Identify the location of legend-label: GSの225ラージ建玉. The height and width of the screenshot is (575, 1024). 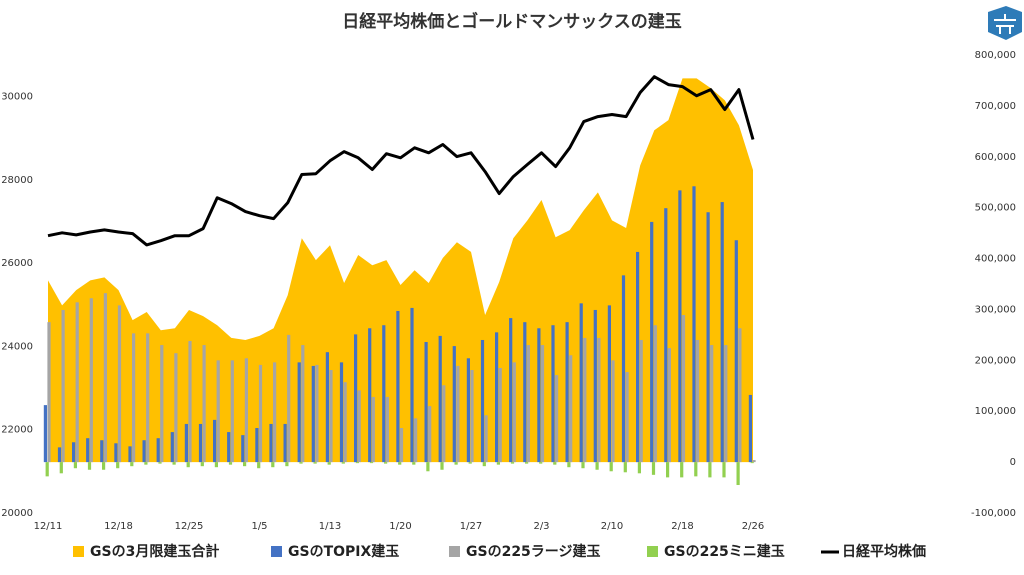
(533, 551).